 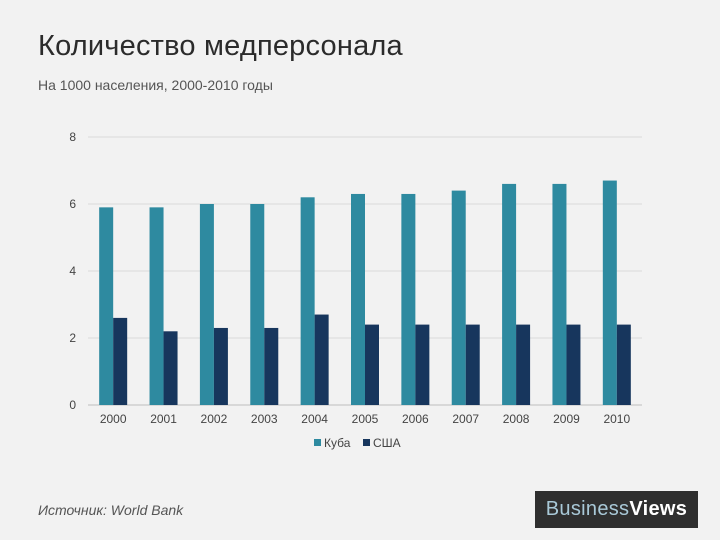 What do you see at coordinates (509, 294) in the screenshot?
I see `bar-cuba-2008` at bounding box center [509, 294].